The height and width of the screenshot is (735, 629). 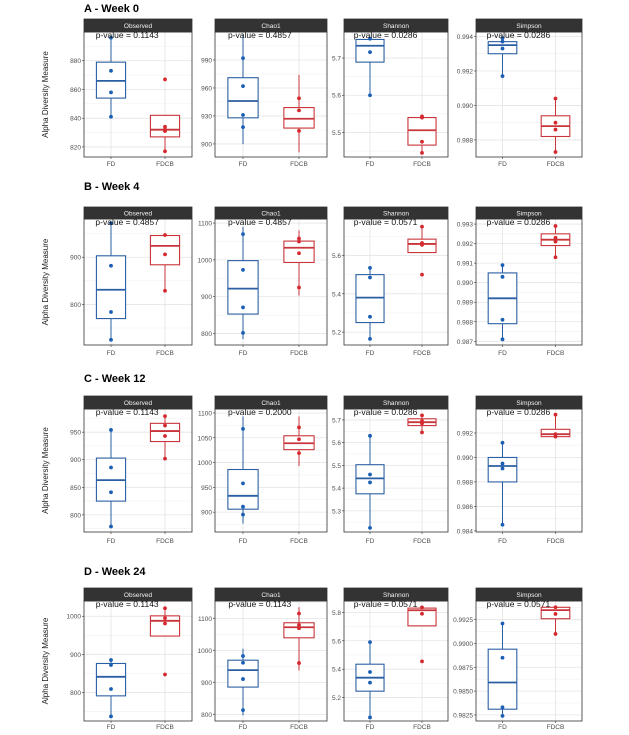 What do you see at coordinates (206, 488) in the screenshot?
I see `y-tick-label: 950` at bounding box center [206, 488].